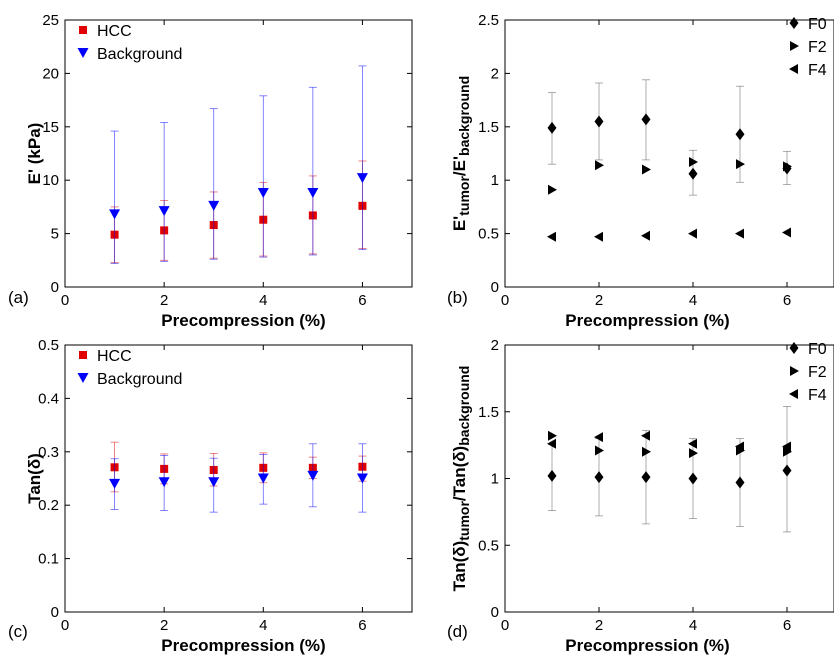 The image size is (834, 655). What do you see at coordinates (464, 196) in the screenshot?
I see `y-axis-label-subscript: tumor` at bounding box center [464, 196].